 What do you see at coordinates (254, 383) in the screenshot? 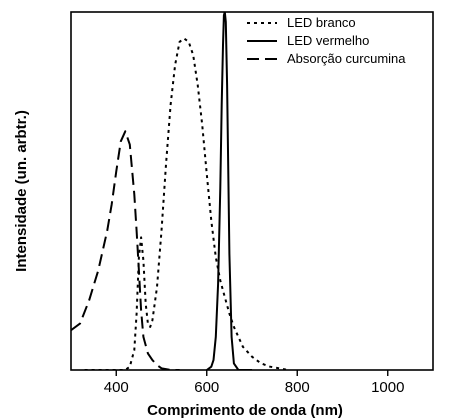
I see `x-axis-ticks: 400 600 800 1000` at bounding box center [254, 383].